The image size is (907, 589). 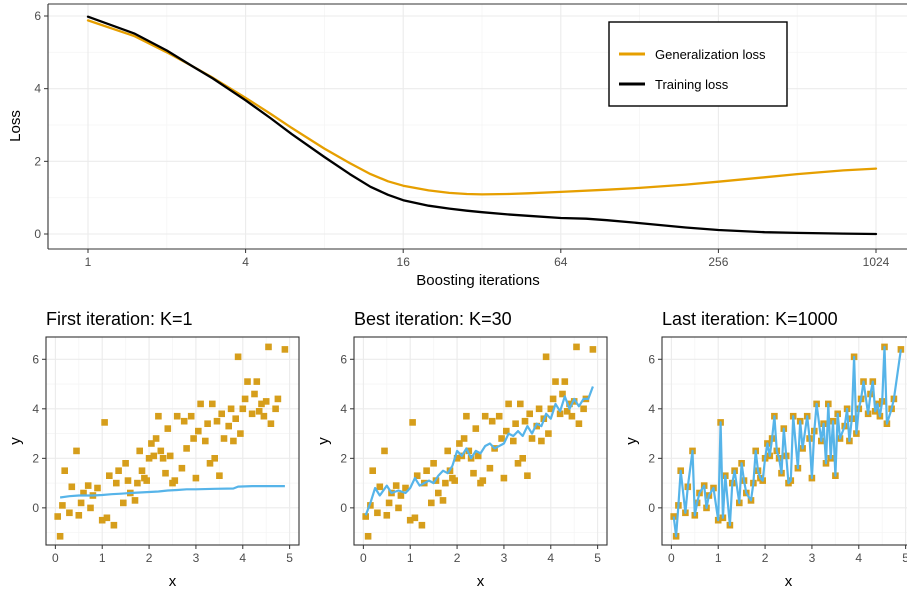 I want to click on legend-label-generalization: Generalization loss, so click(x=710, y=54).